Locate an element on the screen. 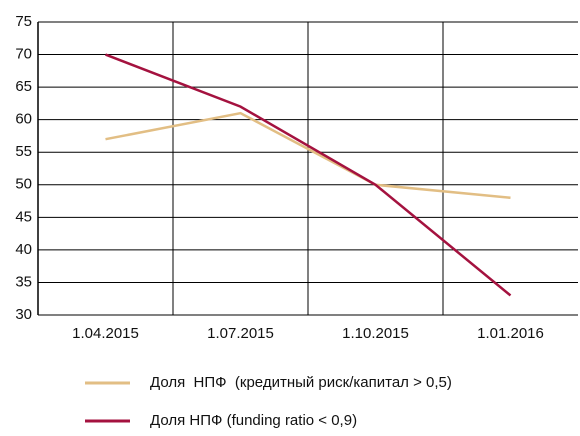 This screenshot has width=580, height=436. legend-label: Доля НПФ (кредитный риск/капитал > 0,5) is located at coordinates (301, 382).